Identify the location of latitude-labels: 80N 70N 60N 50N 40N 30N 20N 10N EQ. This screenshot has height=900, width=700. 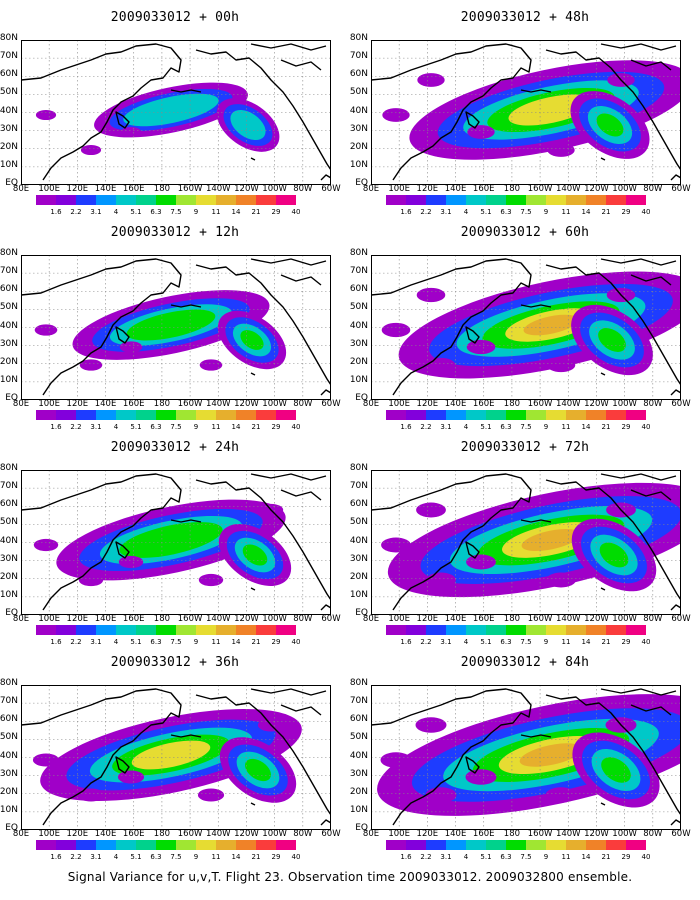
(357, 113).